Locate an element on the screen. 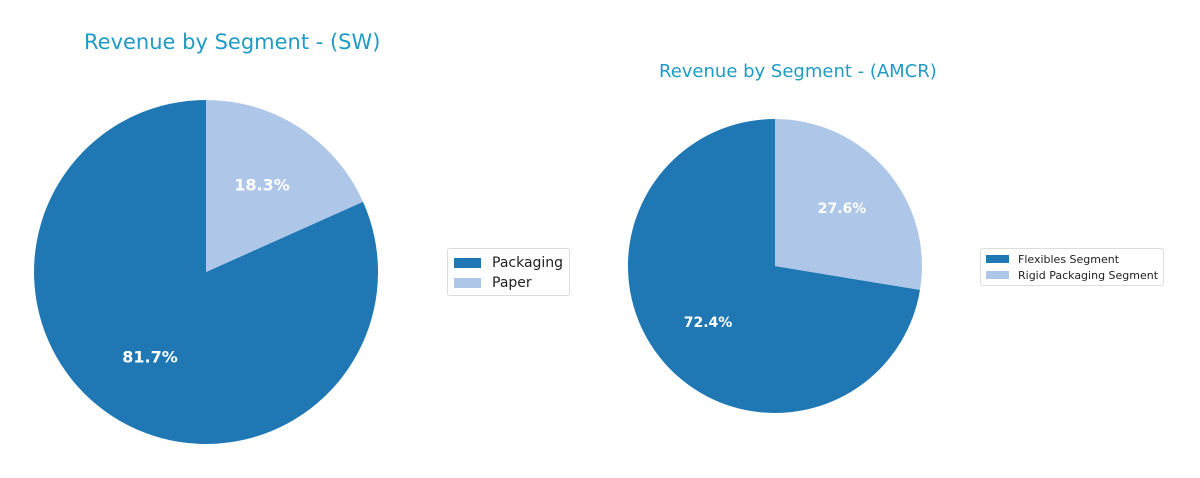  legend-label: Packaging is located at coordinates (528, 263).